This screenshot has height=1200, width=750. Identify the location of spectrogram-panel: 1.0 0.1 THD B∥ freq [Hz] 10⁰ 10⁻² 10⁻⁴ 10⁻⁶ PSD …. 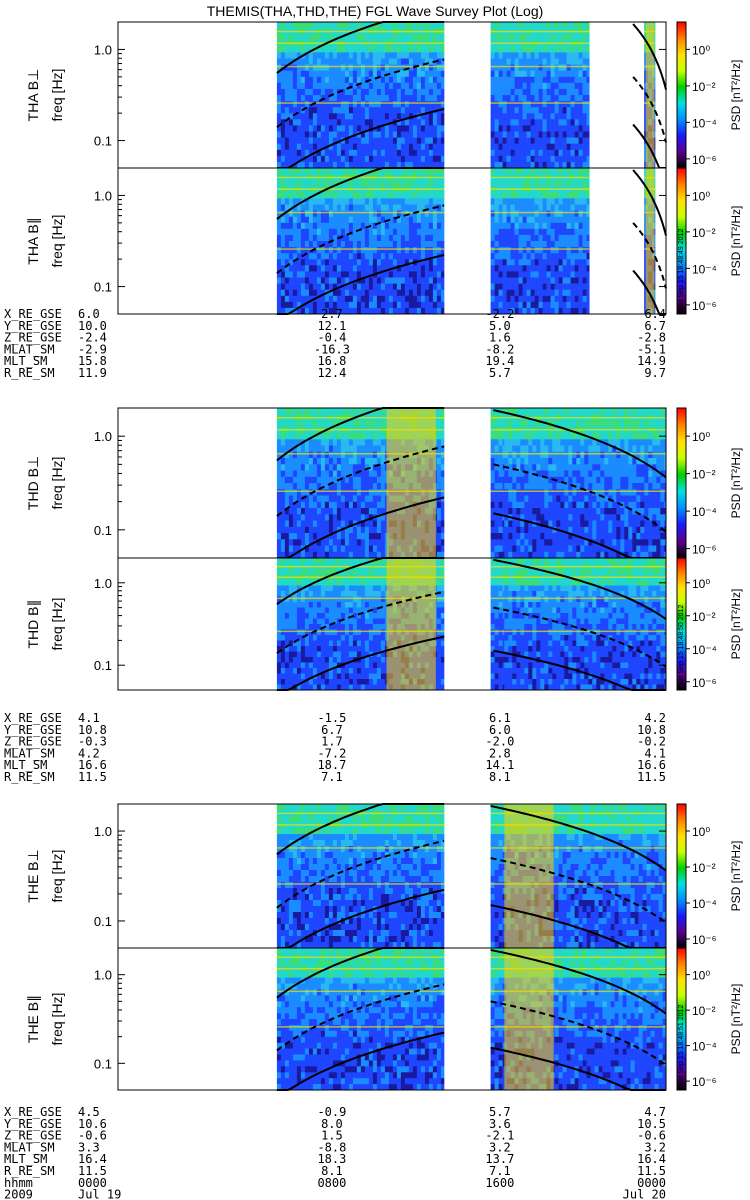
(384, 624).